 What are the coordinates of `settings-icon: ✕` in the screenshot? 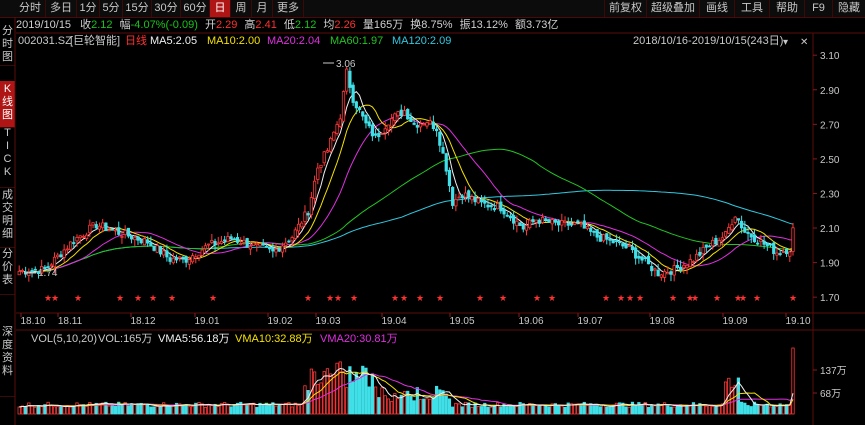 It's located at (804, 42).